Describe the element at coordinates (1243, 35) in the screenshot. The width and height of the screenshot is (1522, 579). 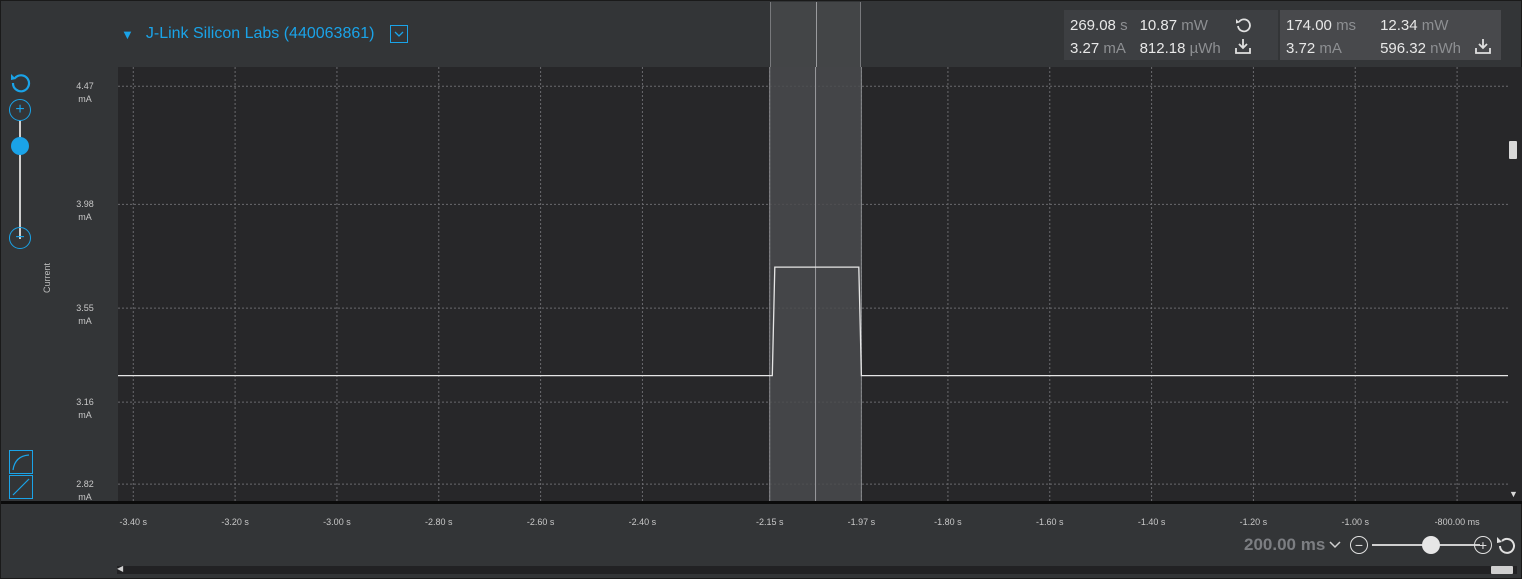
I see `window-stat-actions` at that location.